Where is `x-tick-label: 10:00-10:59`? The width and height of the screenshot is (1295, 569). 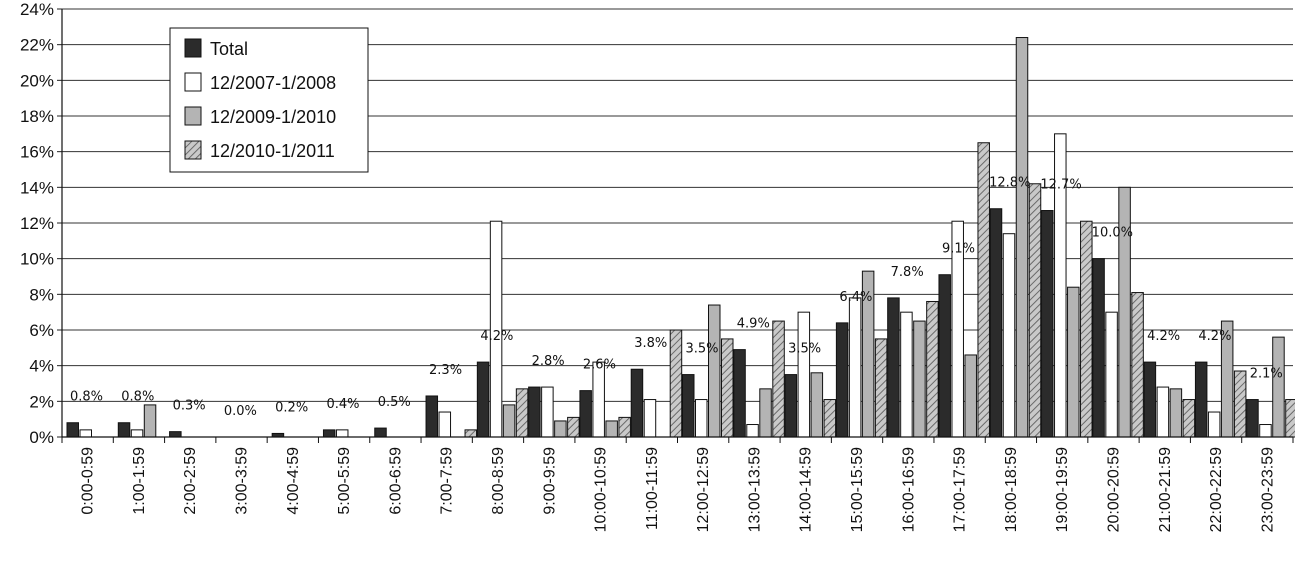 x-tick-label: 10:00-10:59 is located at coordinates (601, 490).